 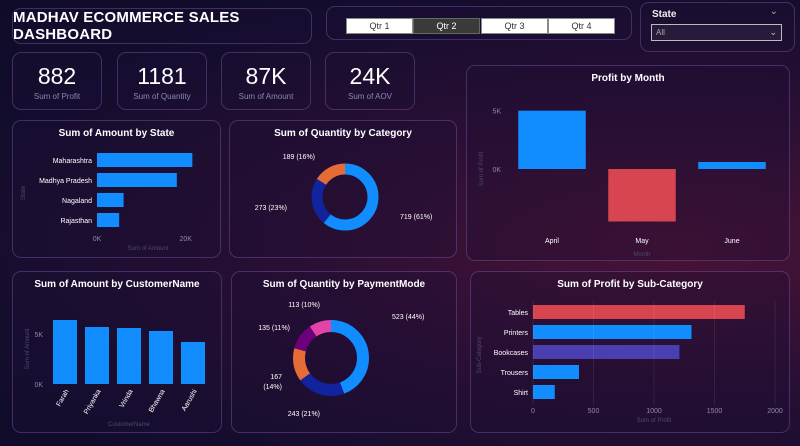 I want to click on chart-title: Sum of Amount by State, so click(x=116, y=133).